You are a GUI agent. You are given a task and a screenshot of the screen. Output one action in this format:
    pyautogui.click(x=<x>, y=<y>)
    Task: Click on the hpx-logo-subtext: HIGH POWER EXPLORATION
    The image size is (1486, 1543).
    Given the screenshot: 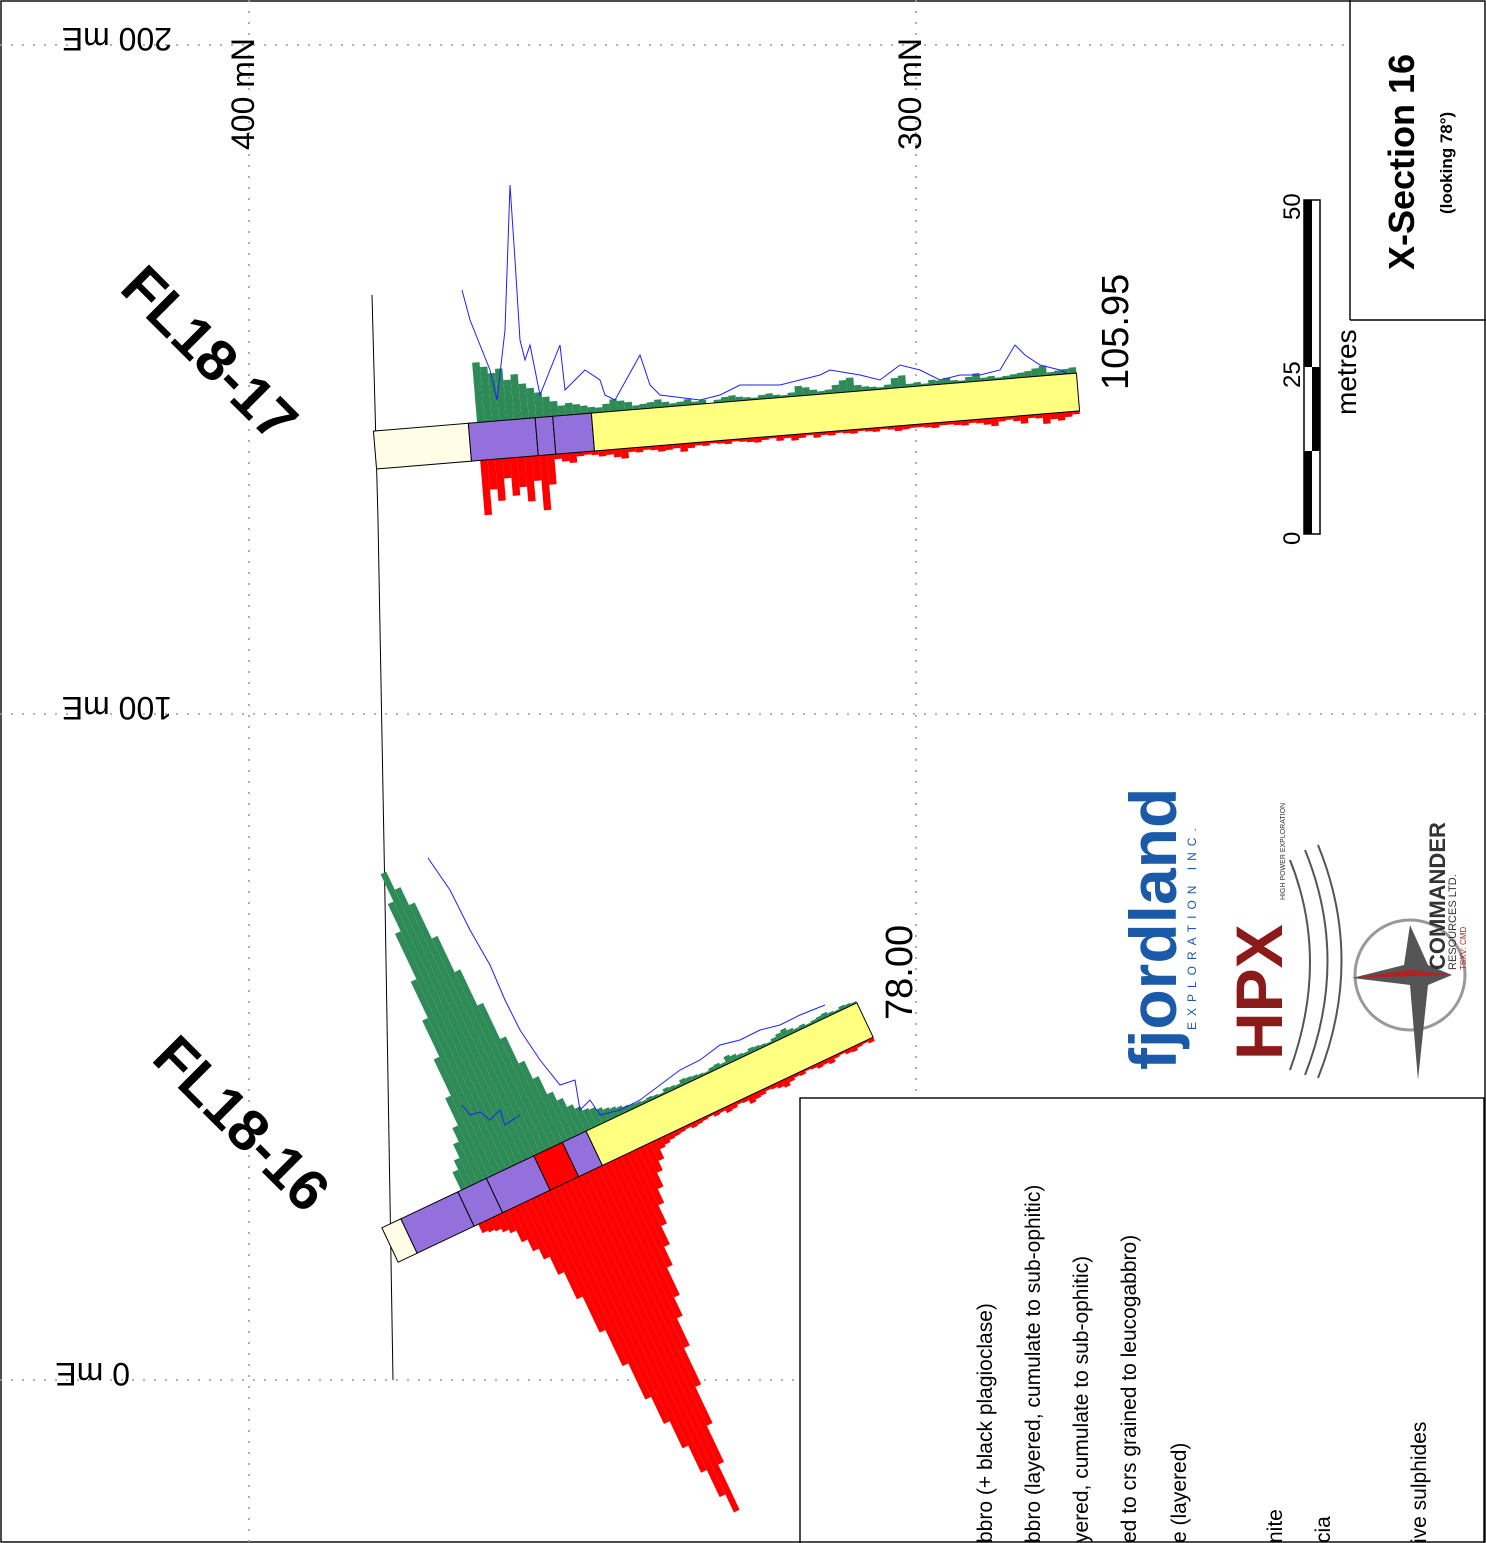 What is the action you would take?
    pyautogui.click(x=1283, y=851)
    